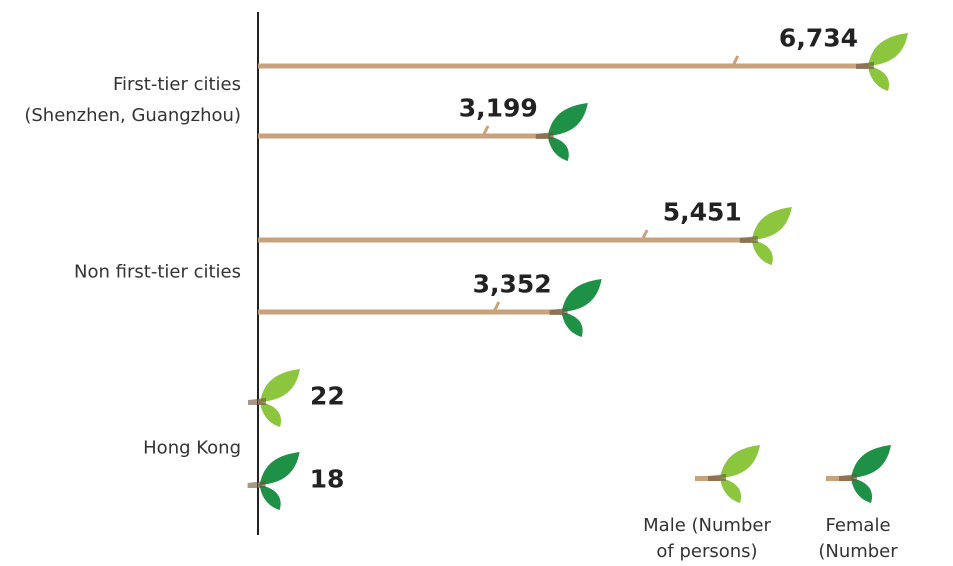 Image resolution: width=953 pixels, height=566 pixels. Describe the element at coordinates (132, 100) in the screenshot. I see `category-label: First-tier cities (Shenzhen, Guangzhou)` at that location.